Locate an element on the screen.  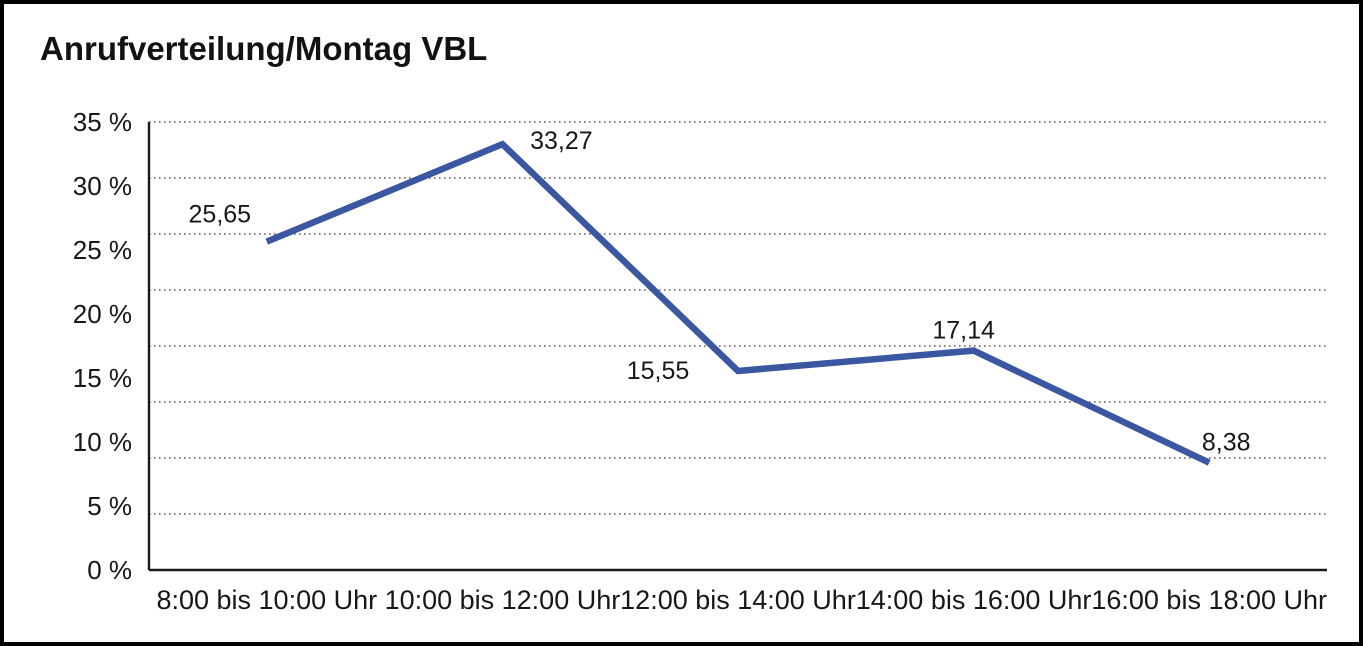
x-axis-tick-label: 12:00 bis 14:00 Uhr is located at coordinates (738, 600).